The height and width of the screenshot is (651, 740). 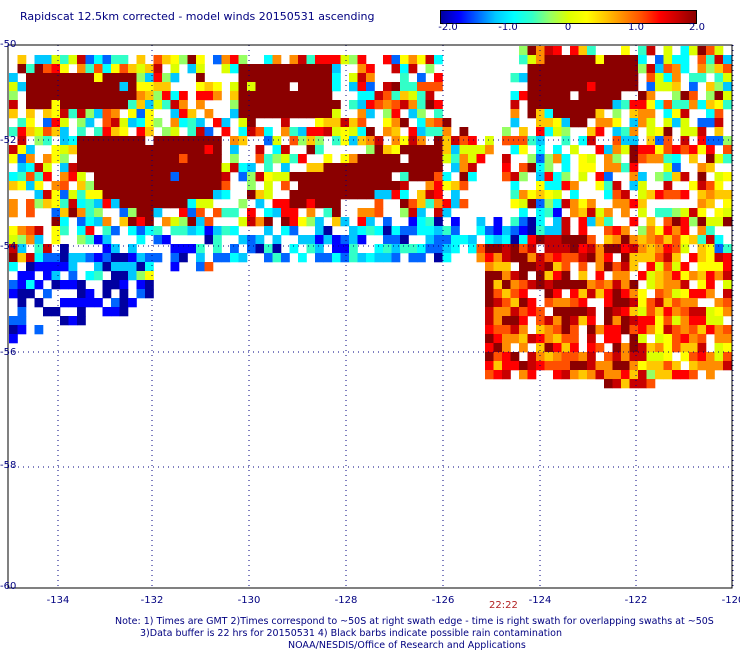 What do you see at coordinates (636, 600) in the screenshot?
I see `lon-label-122: -122` at bounding box center [636, 600].